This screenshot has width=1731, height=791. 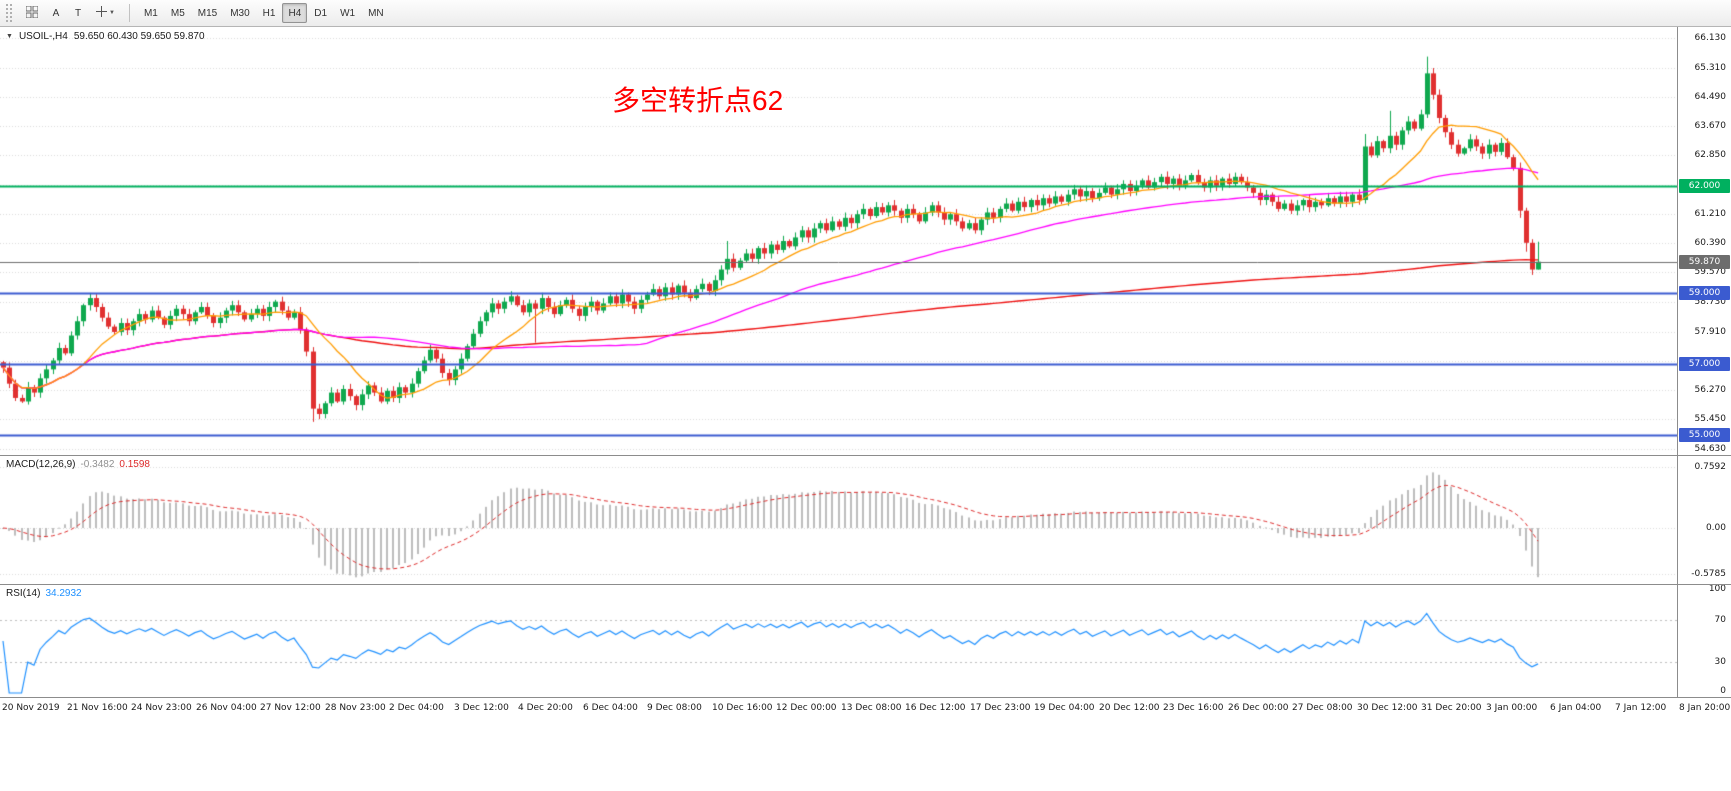 What do you see at coordinates (31, 708) in the screenshot?
I see `time-axis-label: 20 Nov 2019` at bounding box center [31, 708].